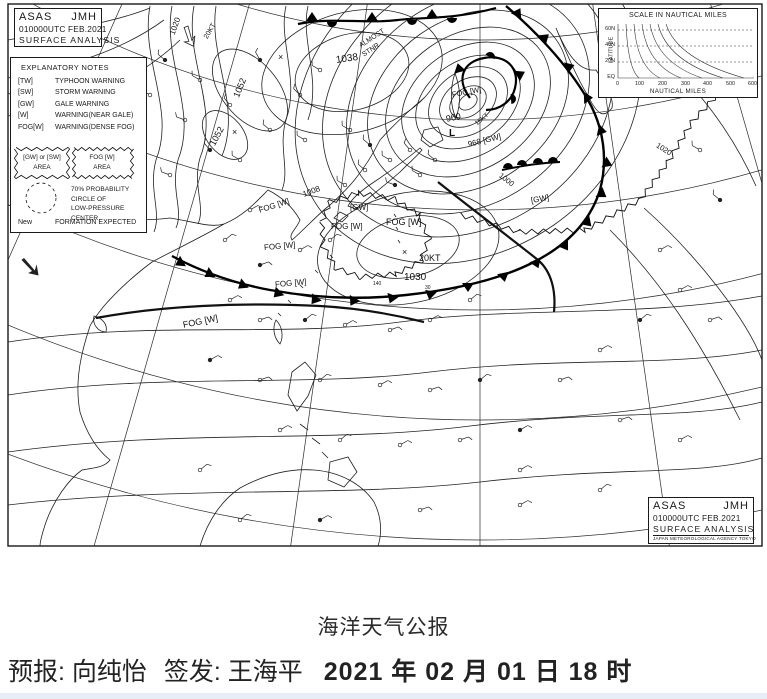  Describe the element at coordinates (23, 116) in the screenshot. I see `legend-symbol: [W]` at that location.